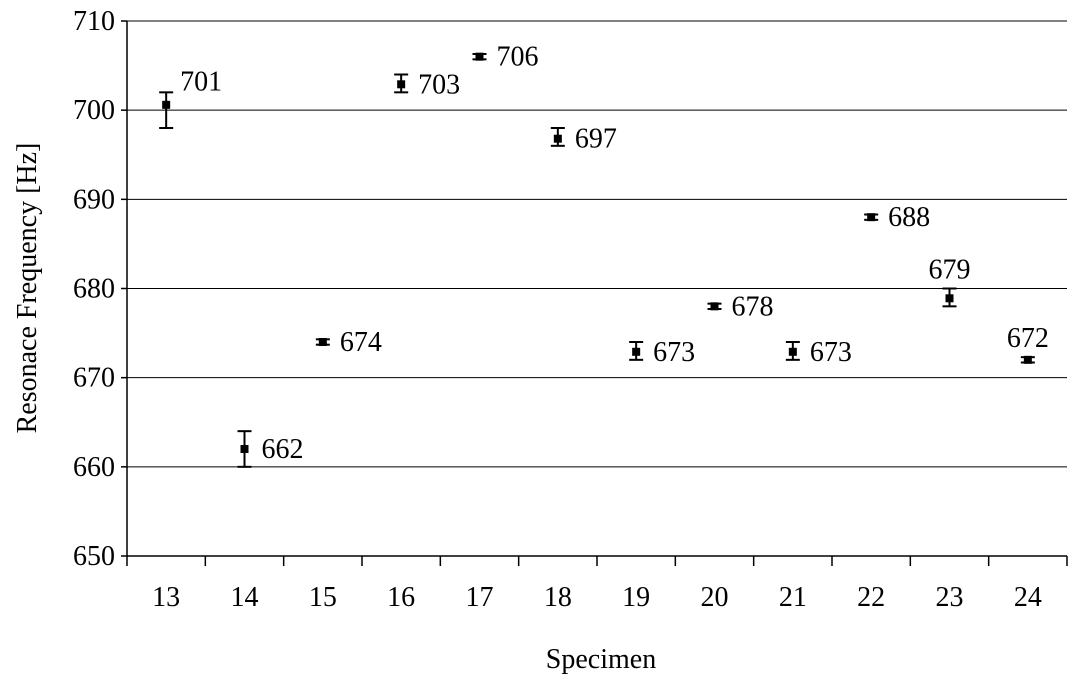 This screenshot has width=1082, height=677. I want to click on data-label: 678, so click(753, 306).